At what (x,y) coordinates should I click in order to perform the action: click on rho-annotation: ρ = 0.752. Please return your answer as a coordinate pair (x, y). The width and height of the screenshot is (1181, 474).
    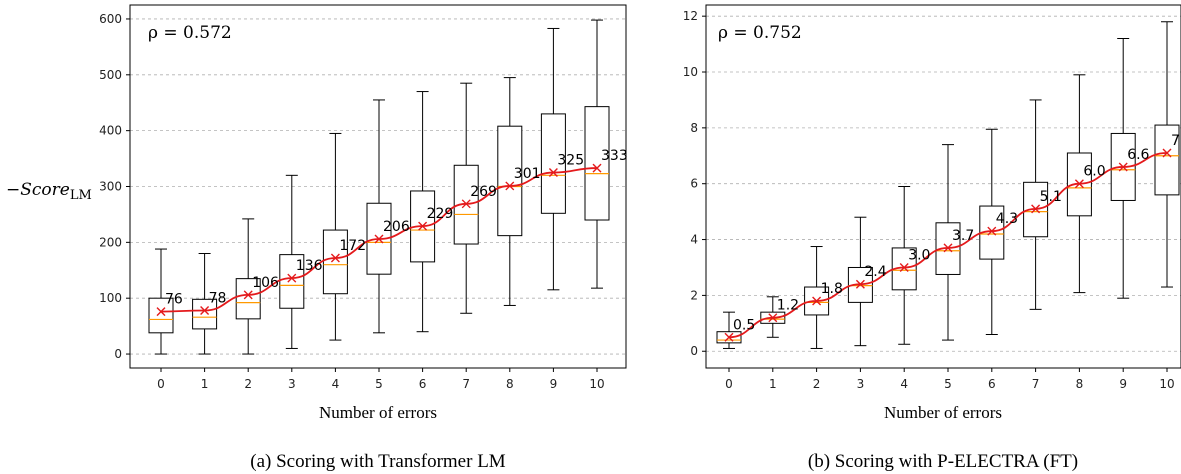
    Looking at the image, I should click on (760, 33).